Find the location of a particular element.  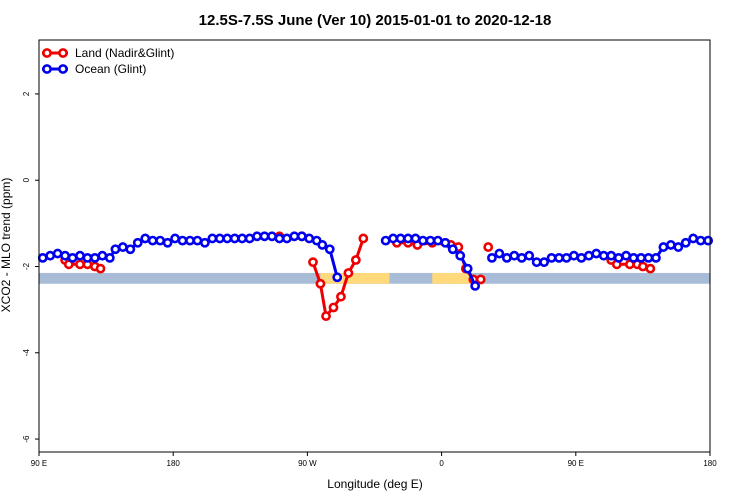

y-axis: 2 0 -2 -4 -6 is located at coordinates (30, 267).